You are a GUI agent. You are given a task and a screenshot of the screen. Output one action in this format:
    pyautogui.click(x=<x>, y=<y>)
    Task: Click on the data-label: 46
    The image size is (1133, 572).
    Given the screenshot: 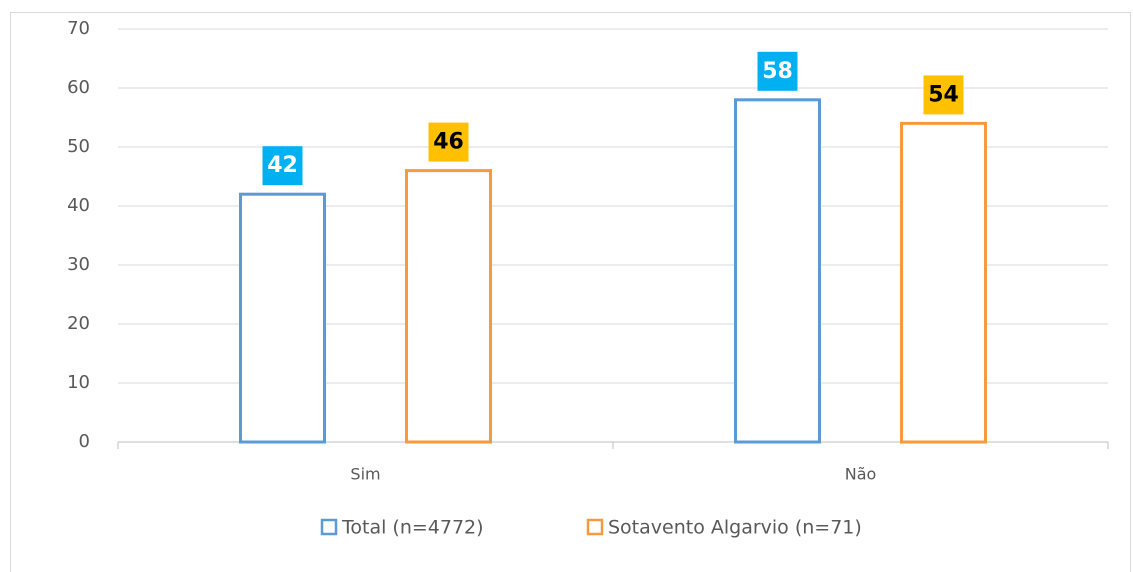 What is the action you would take?
    pyautogui.click(x=448, y=142)
    